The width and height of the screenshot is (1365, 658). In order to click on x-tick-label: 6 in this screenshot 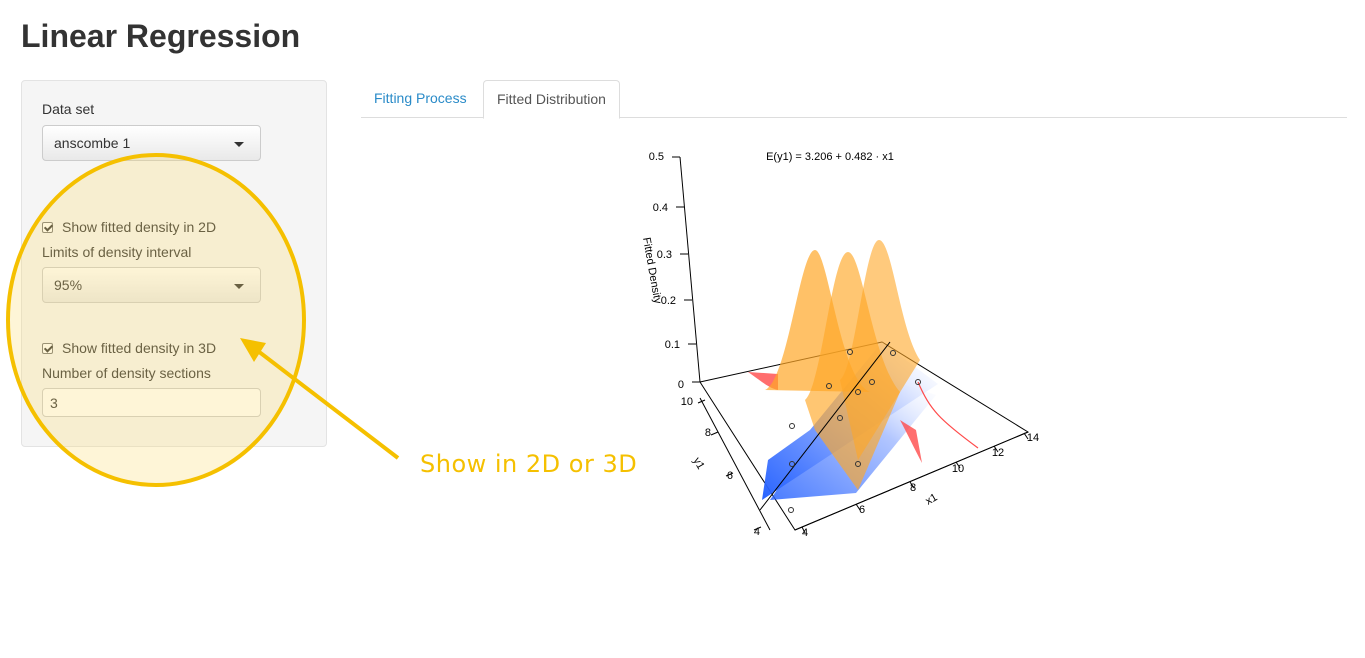, I will do `click(862, 510)`.